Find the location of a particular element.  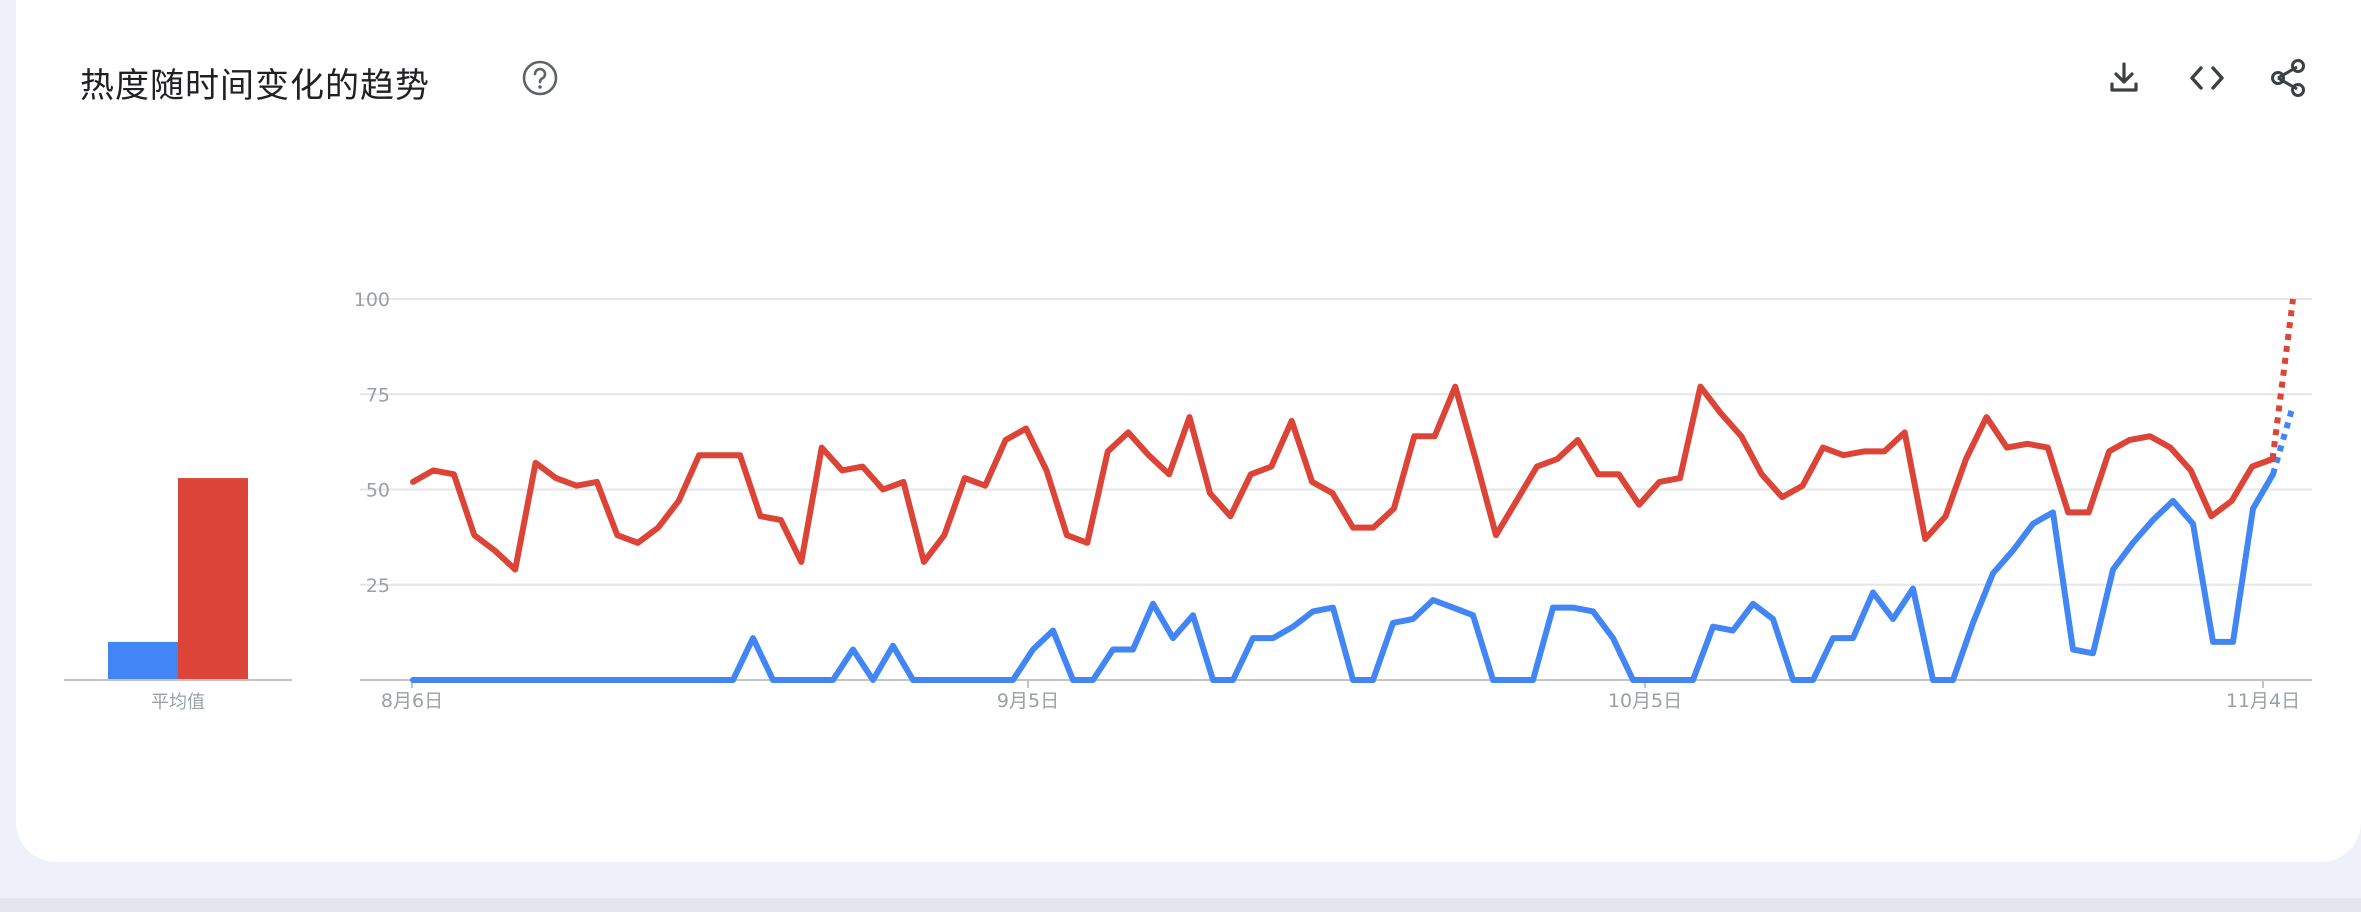

embed-code-icon is located at coordinates (2207, 78).